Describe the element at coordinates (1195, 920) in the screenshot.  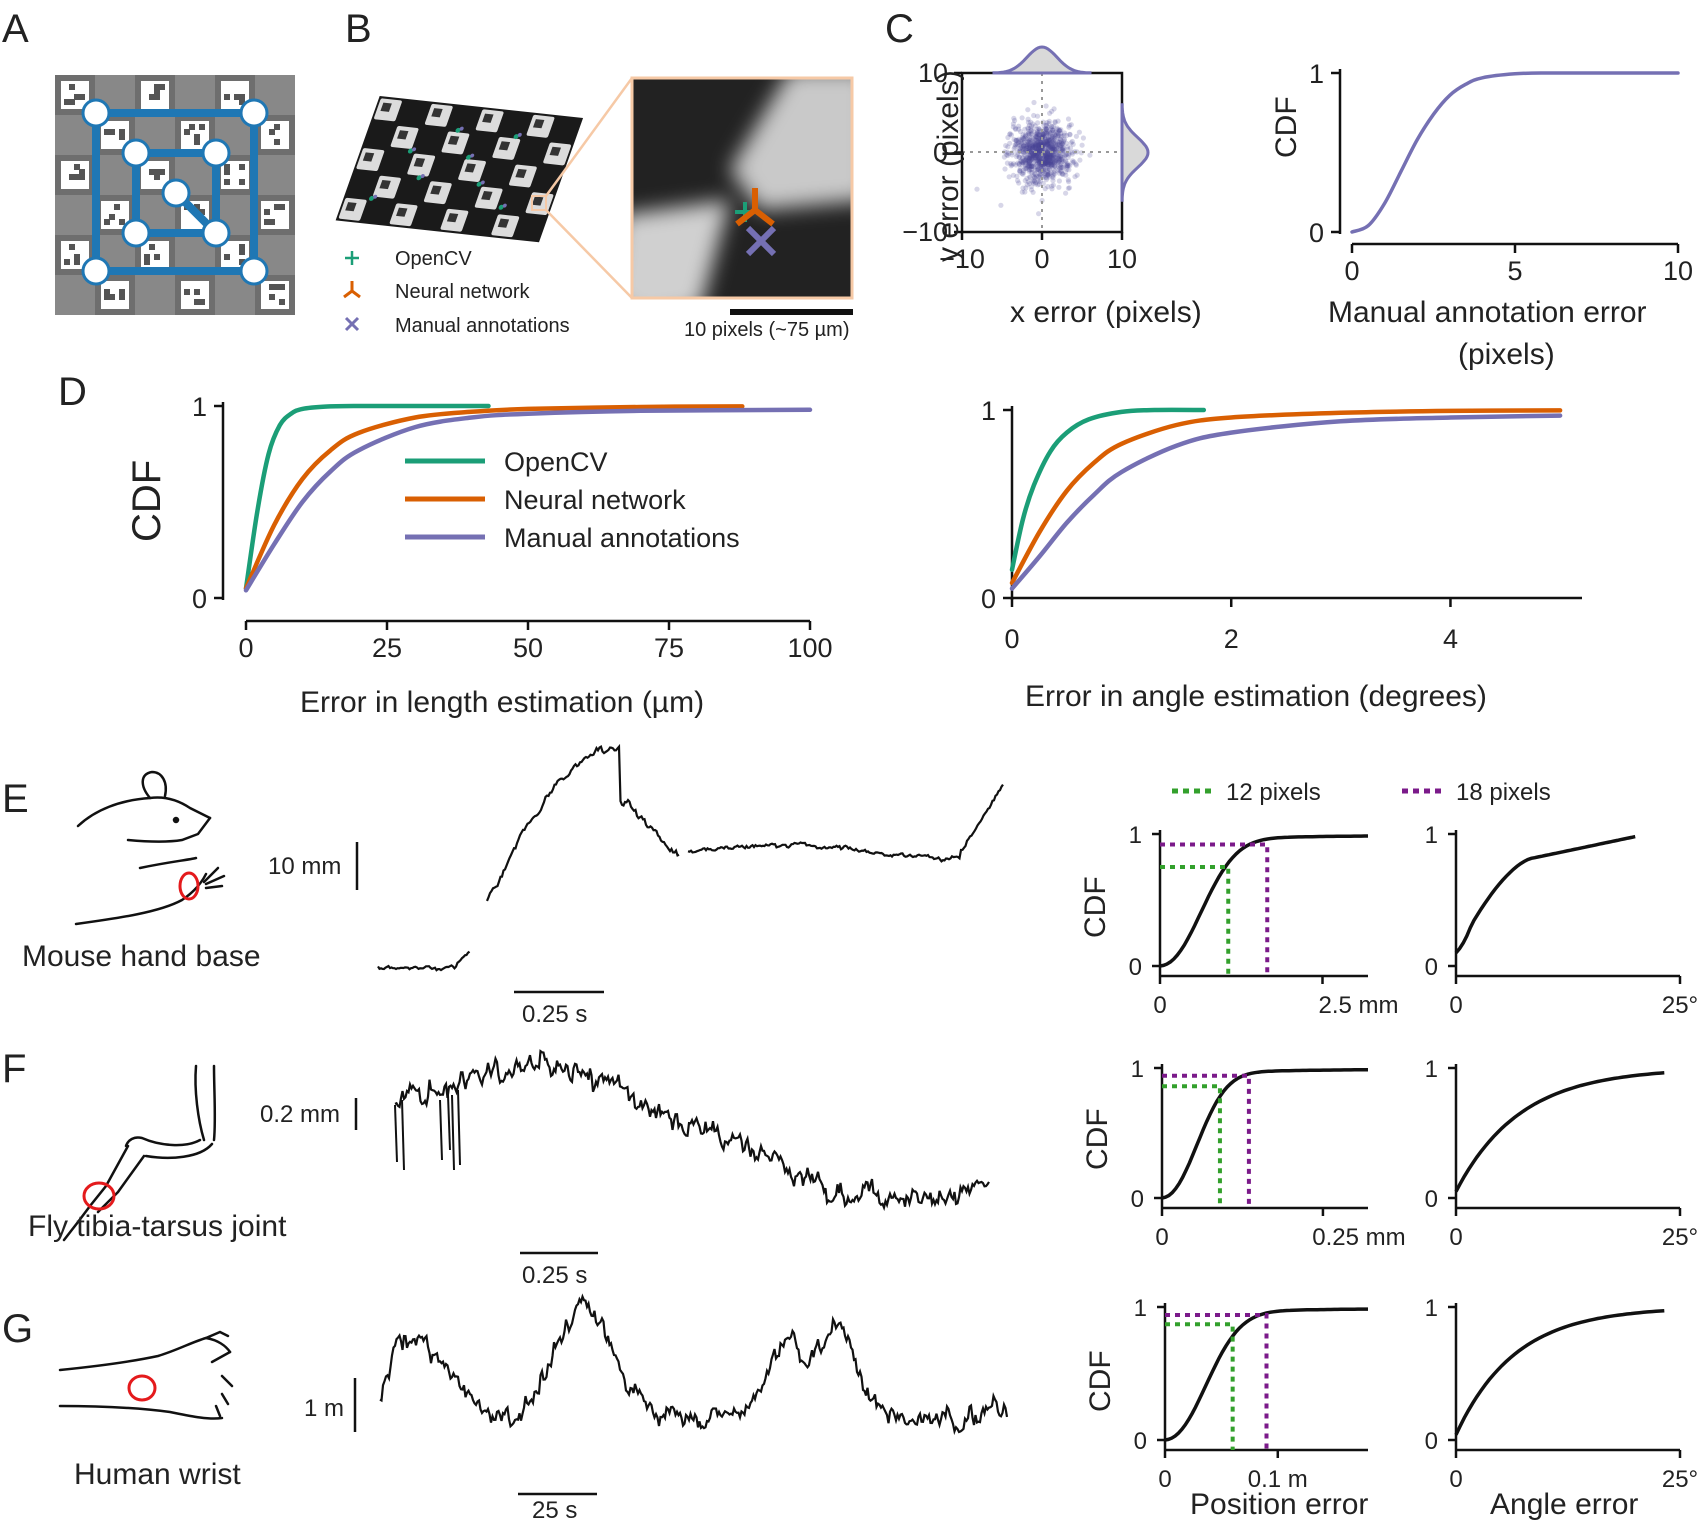
I see `threshold-12-pixels` at that location.